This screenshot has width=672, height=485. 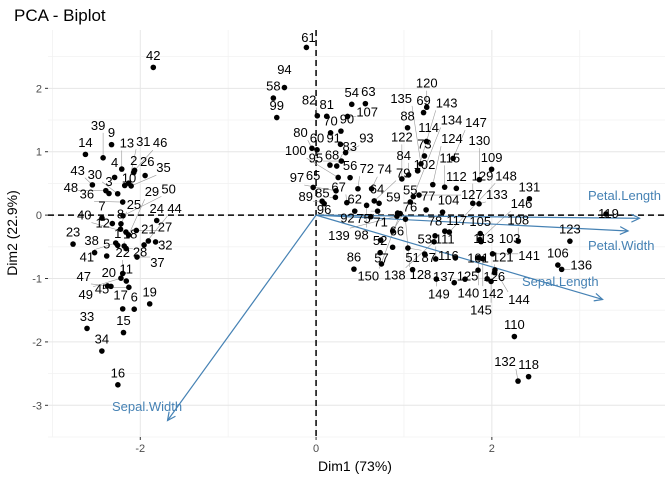 I want to click on point-label: 77, so click(x=428, y=195).